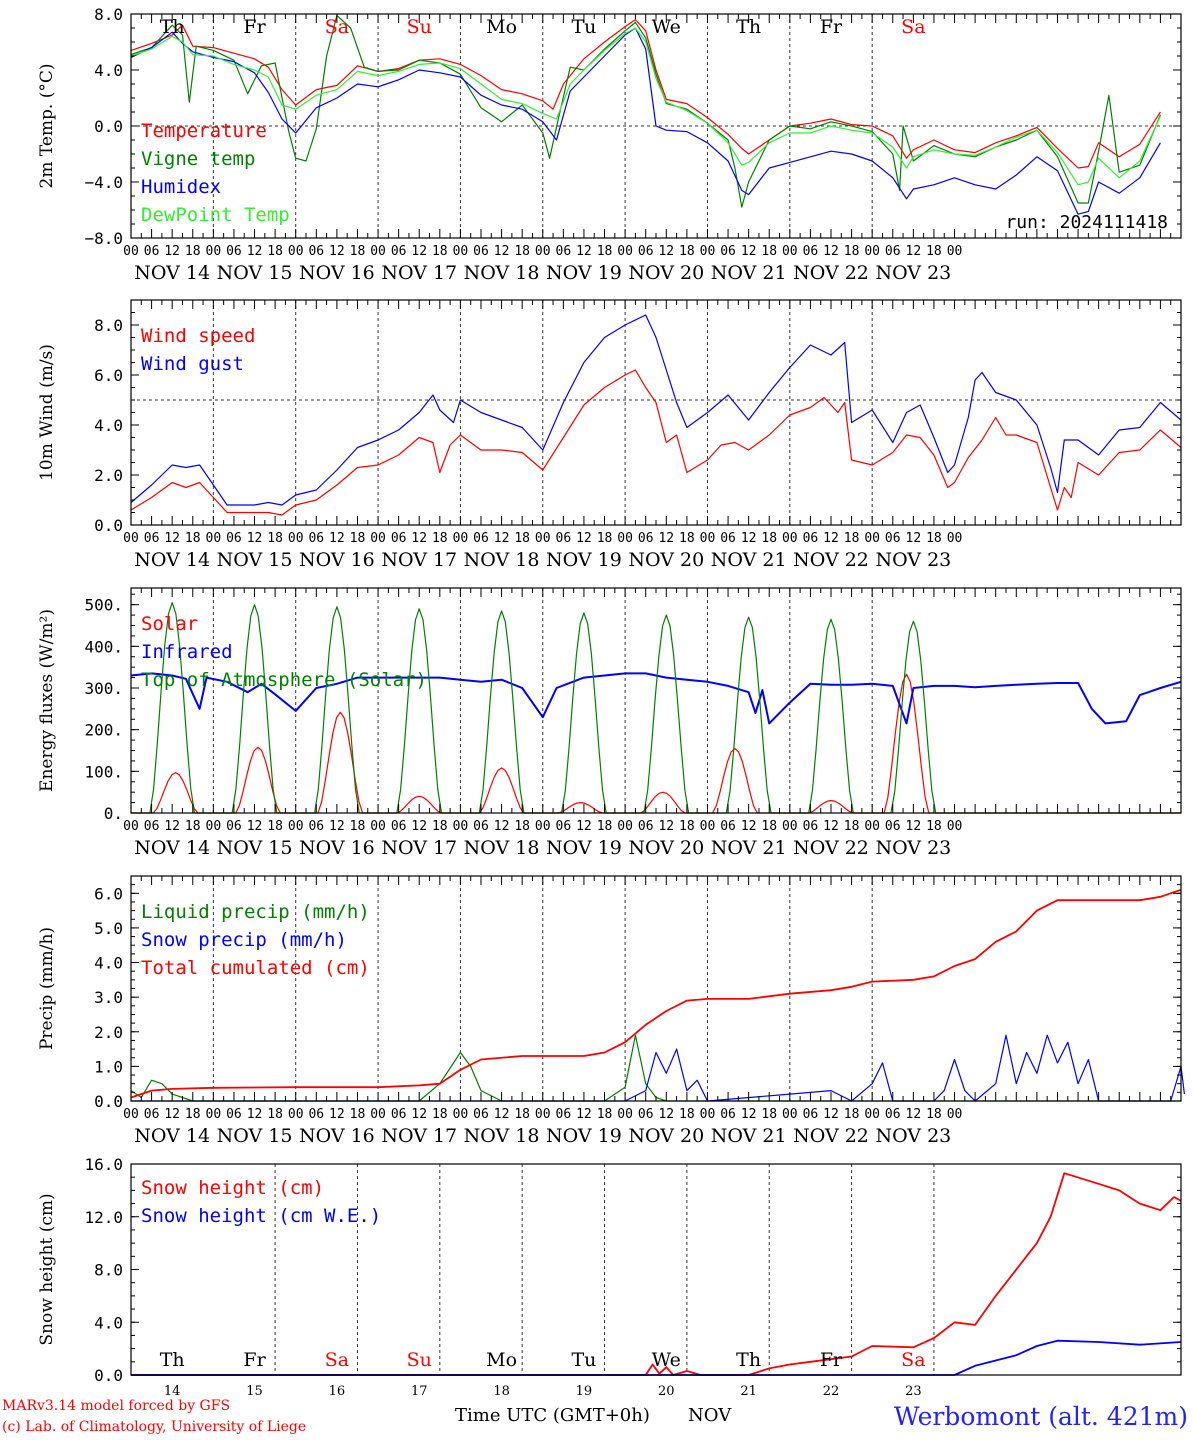 This screenshot has width=1194, height=1440. I want to click on y-tick-label: 8.0, so click(108, 1270).